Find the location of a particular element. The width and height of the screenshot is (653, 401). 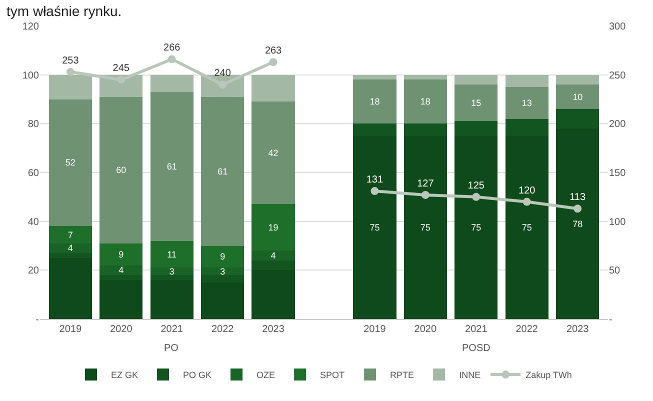

legend-label: Zakup TWh is located at coordinates (549, 375).